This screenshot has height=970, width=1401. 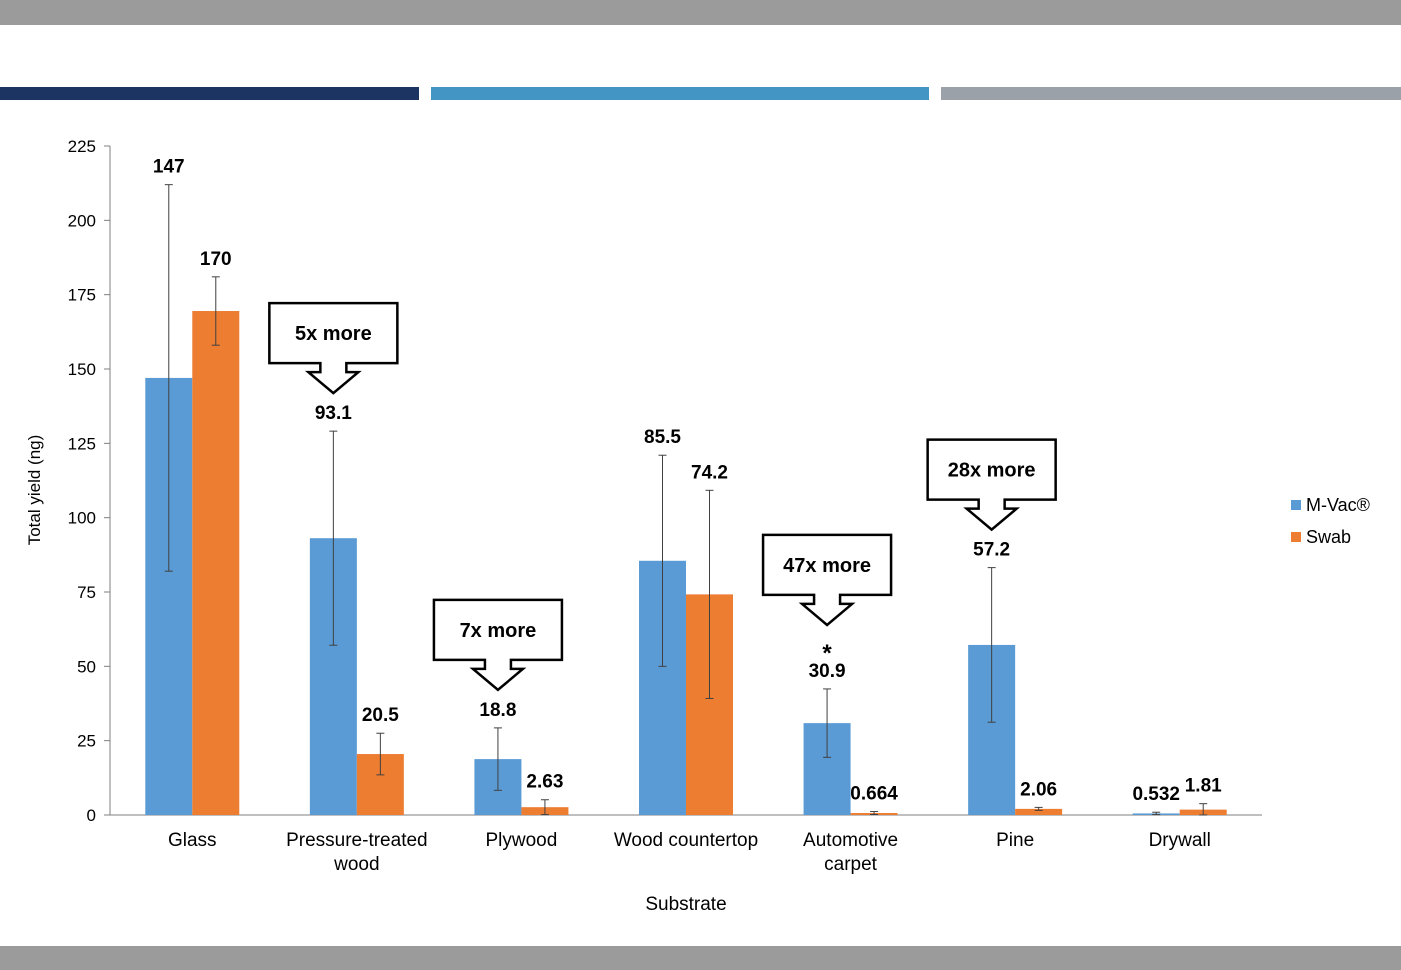 What do you see at coordinates (544, 782) in the screenshot?
I see `data-label: 2.63` at bounding box center [544, 782].